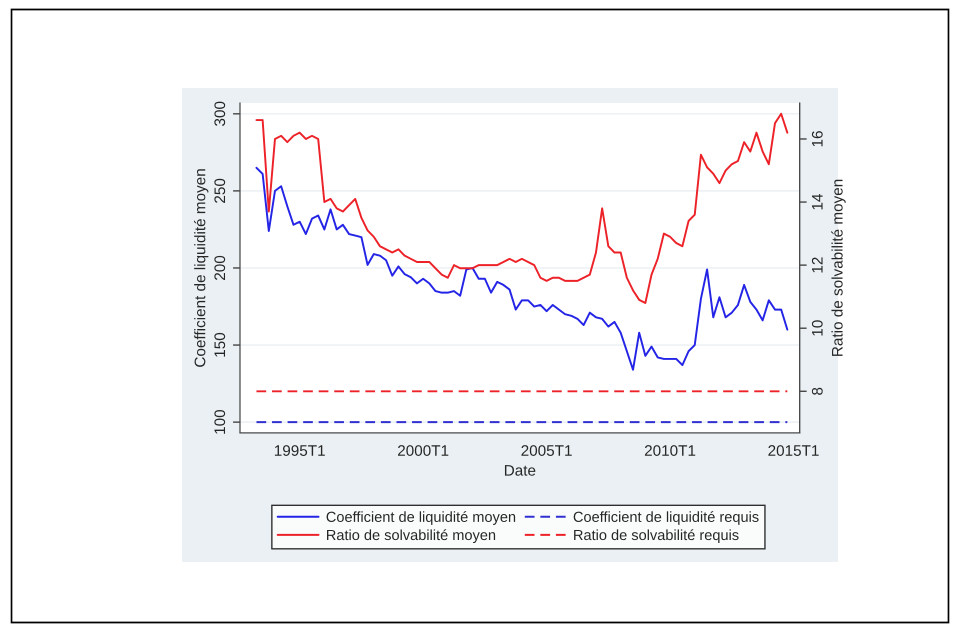  What do you see at coordinates (817, 264) in the screenshot?
I see `y2-tick-label: 12` at bounding box center [817, 264].